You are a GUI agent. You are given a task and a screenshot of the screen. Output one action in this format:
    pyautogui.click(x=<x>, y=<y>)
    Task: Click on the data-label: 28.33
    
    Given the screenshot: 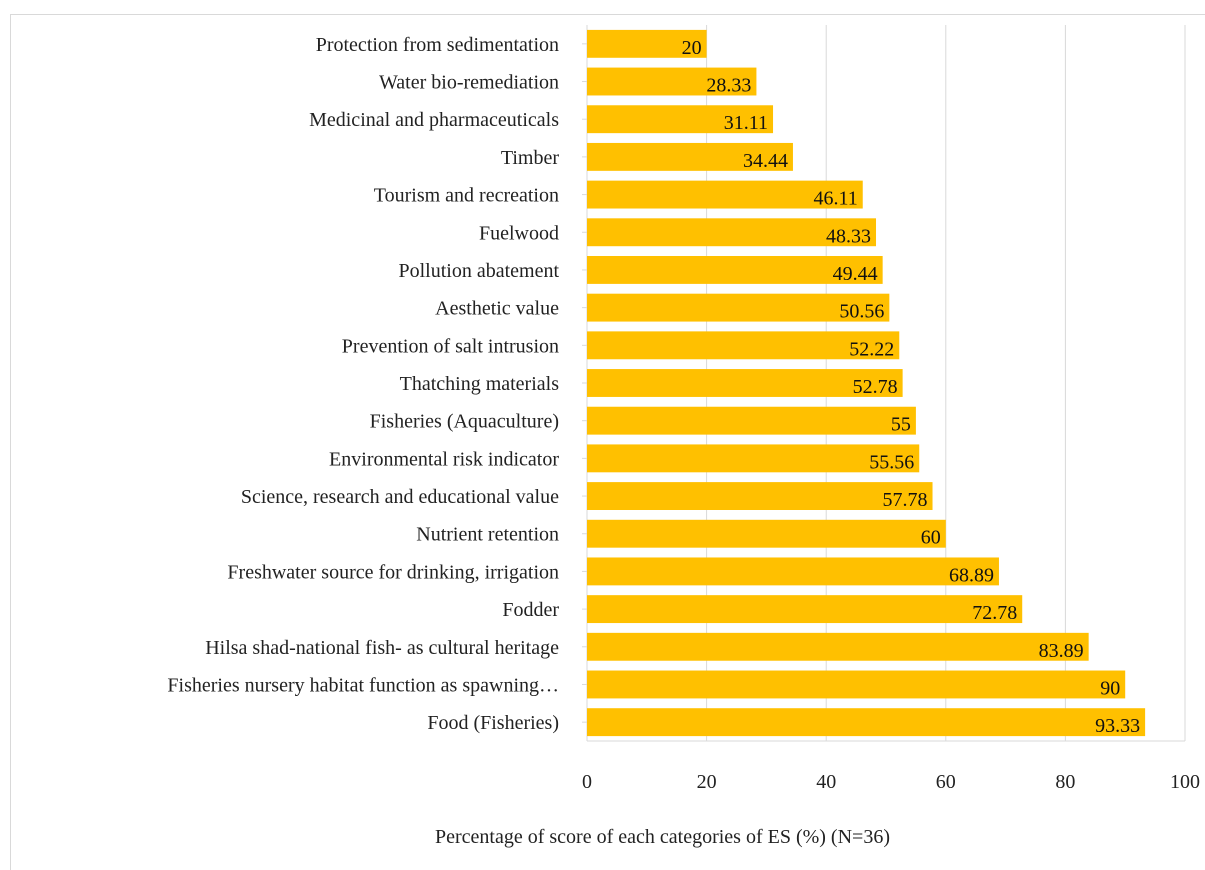 What is the action you would take?
    pyautogui.click(x=728, y=86)
    